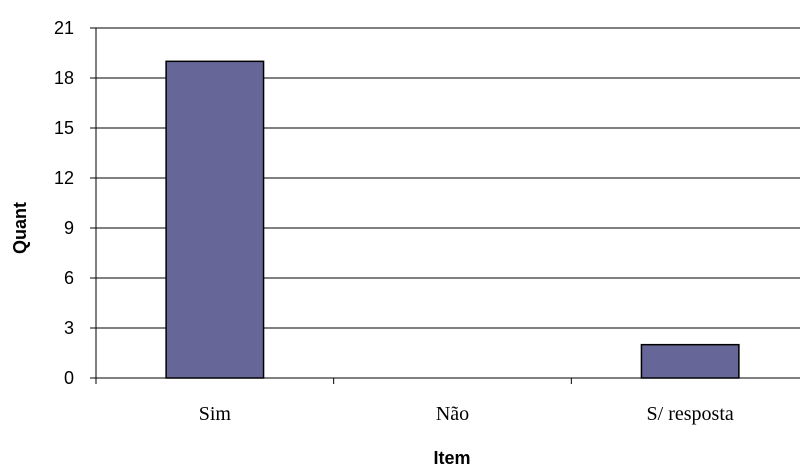 This screenshot has width=802, height=468. Describe the element at coordinates (69, 278) in the screenshot. I see `y-tick-label: 6` at that location.